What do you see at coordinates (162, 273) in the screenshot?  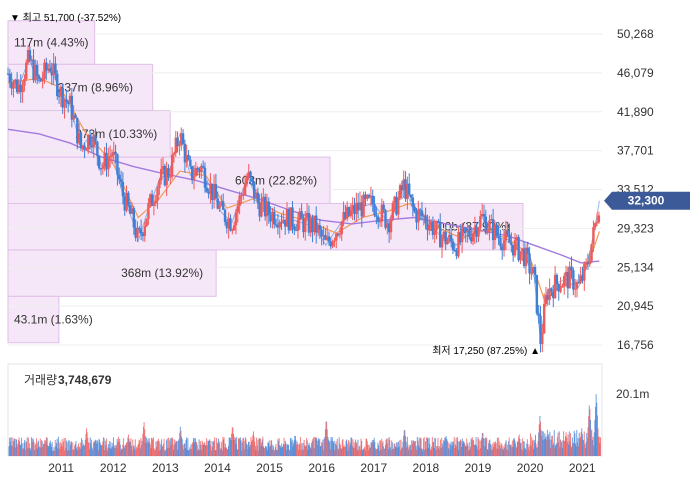 I see `volume-profile-label: 368m (13.92%)` at bounding box center [162, 273].